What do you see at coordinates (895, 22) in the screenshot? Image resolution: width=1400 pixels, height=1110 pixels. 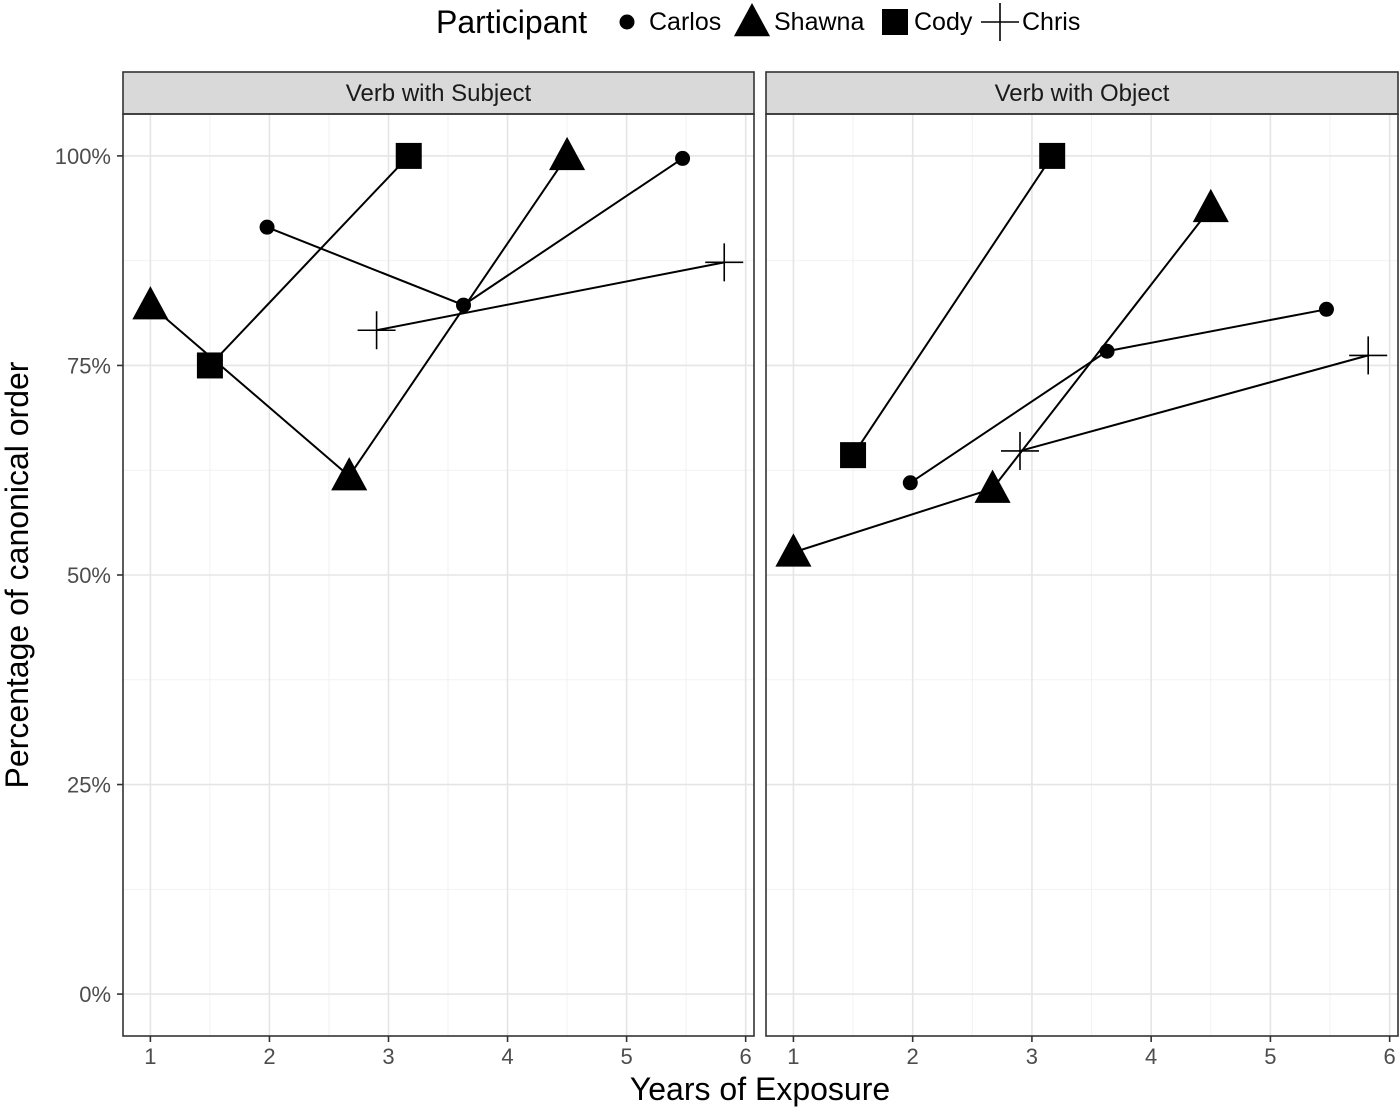 I see `legend-key-cody` at bounding box center [895, 22].